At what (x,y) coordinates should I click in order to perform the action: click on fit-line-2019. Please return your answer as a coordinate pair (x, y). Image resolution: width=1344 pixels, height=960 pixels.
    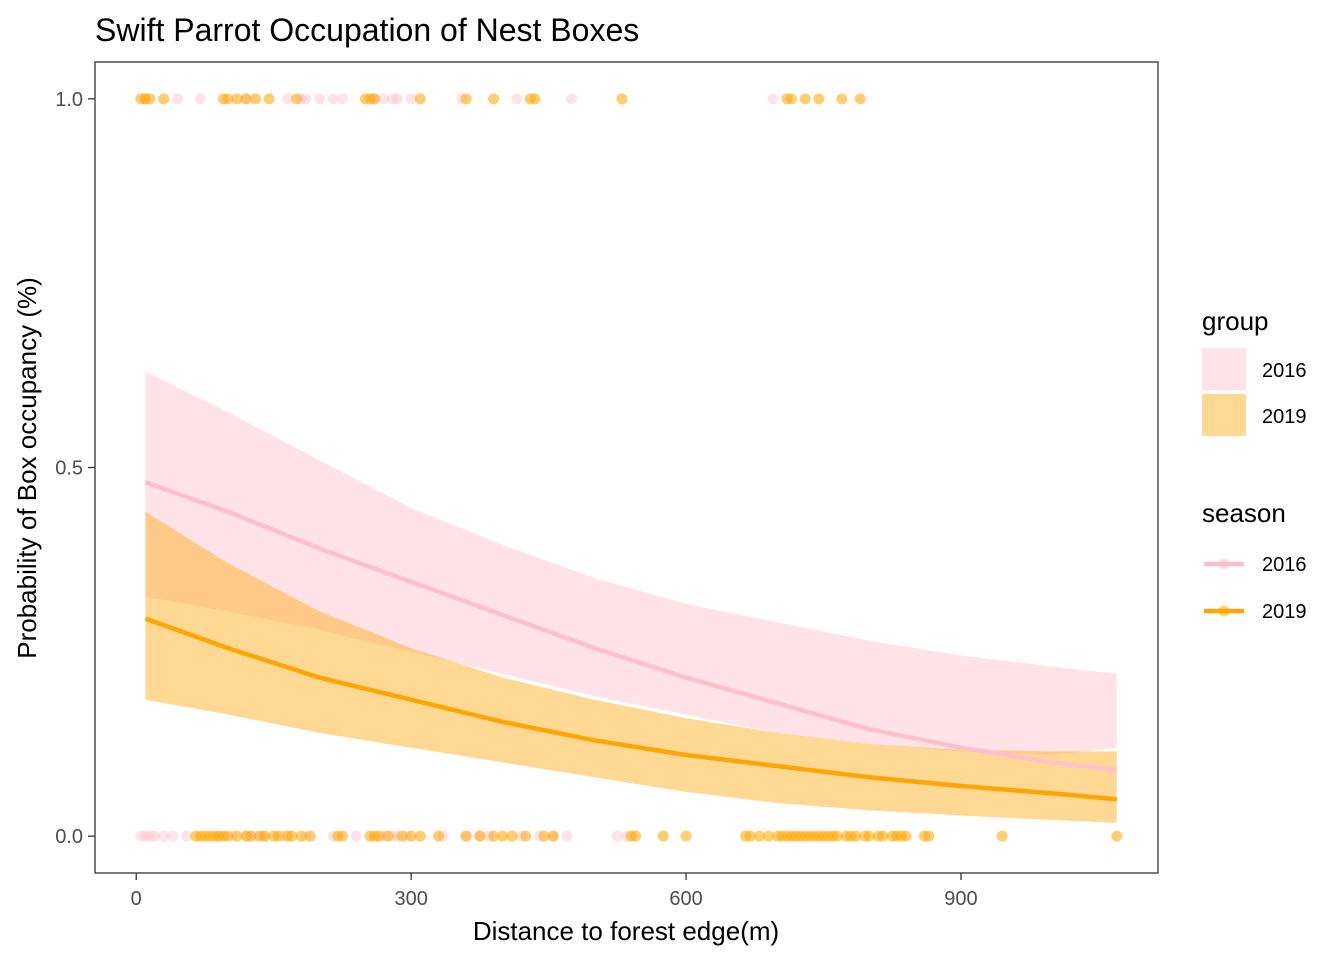
    Looking at the image, I should click on (631, 709).